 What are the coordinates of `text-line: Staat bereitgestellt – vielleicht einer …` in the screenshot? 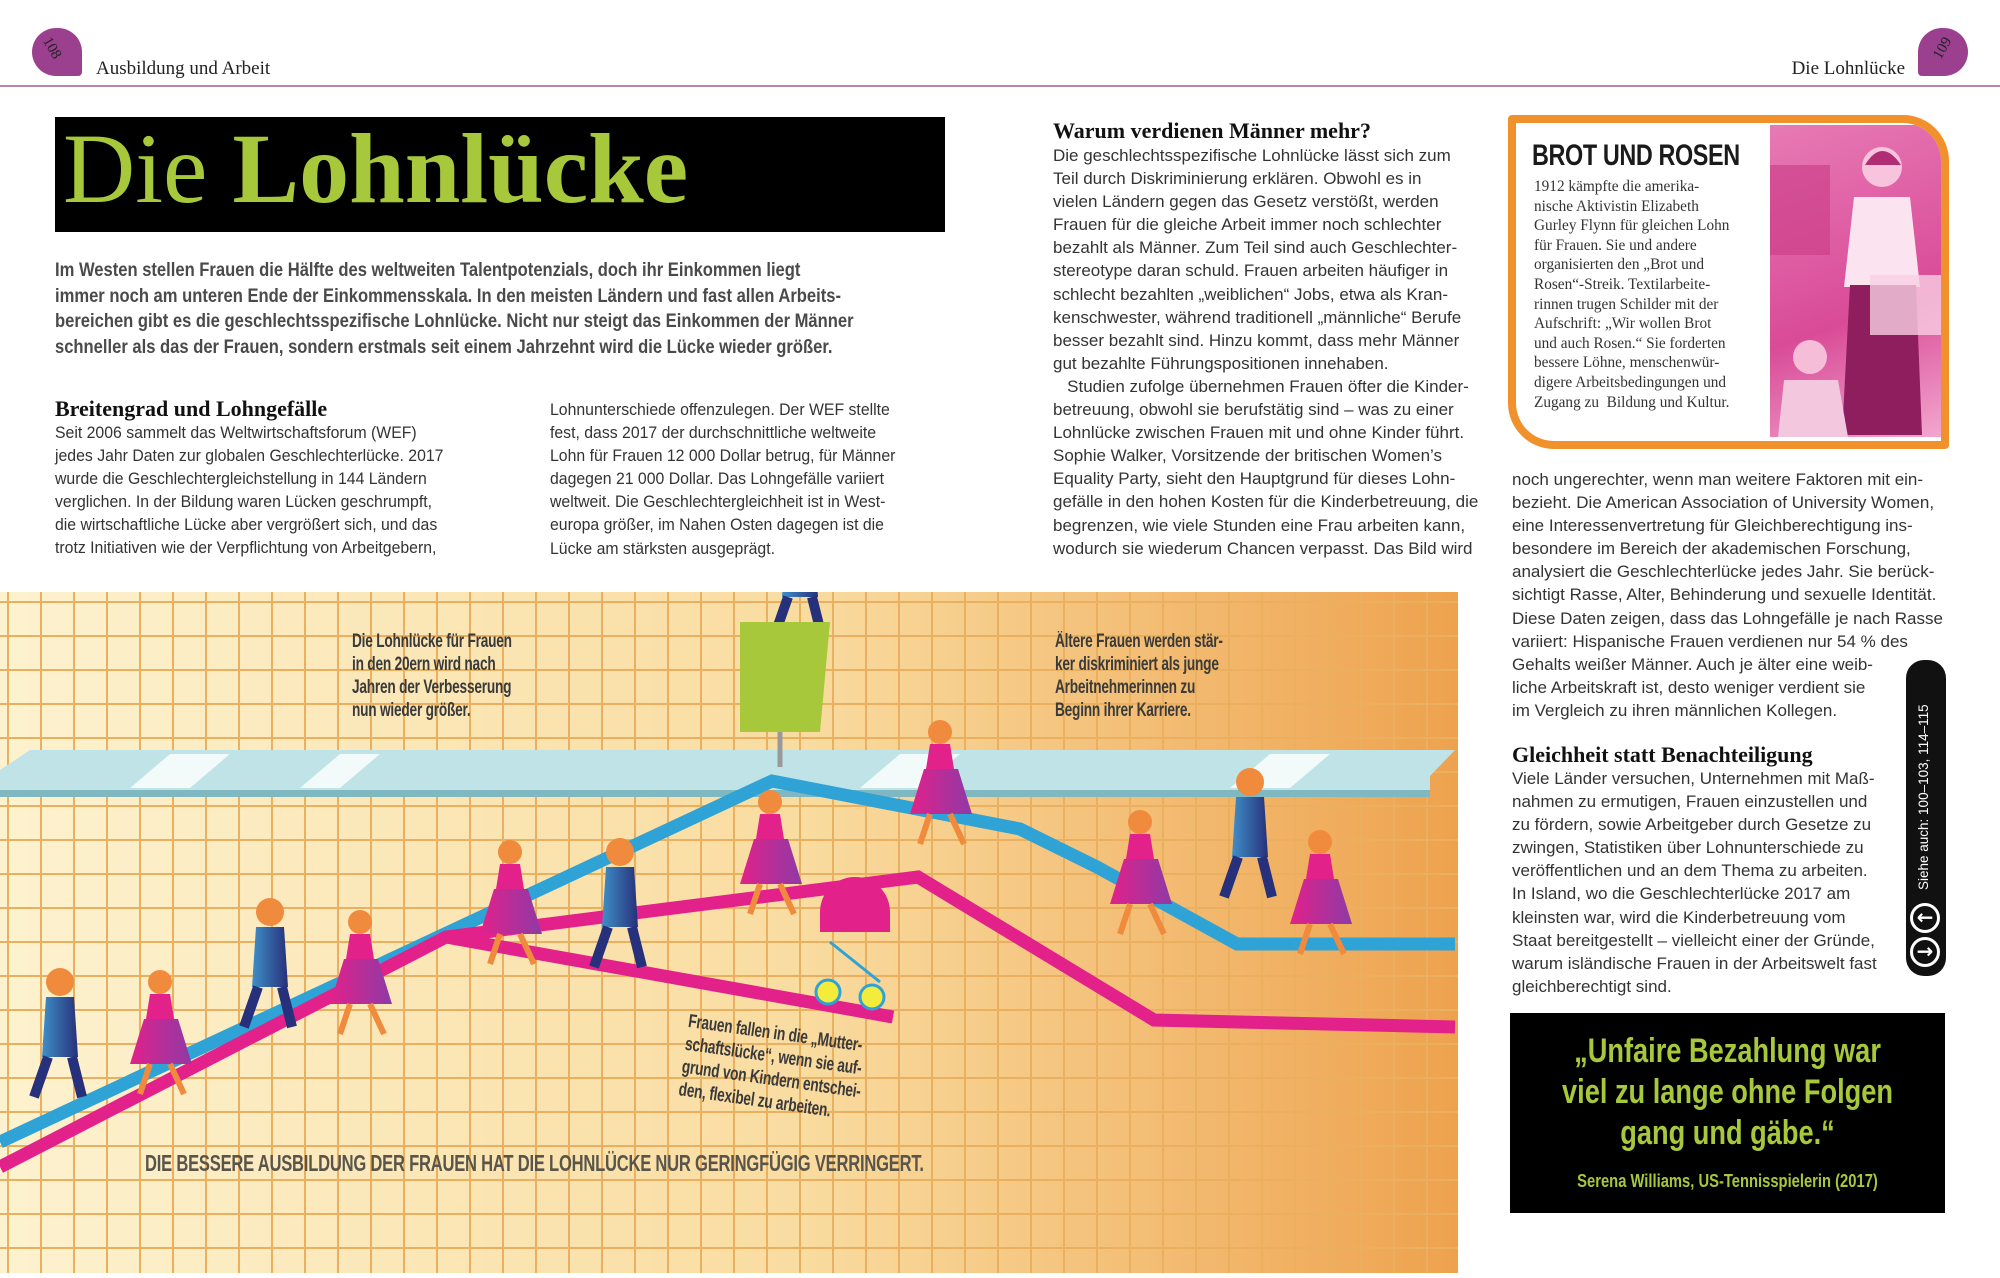 It's located at (1693, 940).